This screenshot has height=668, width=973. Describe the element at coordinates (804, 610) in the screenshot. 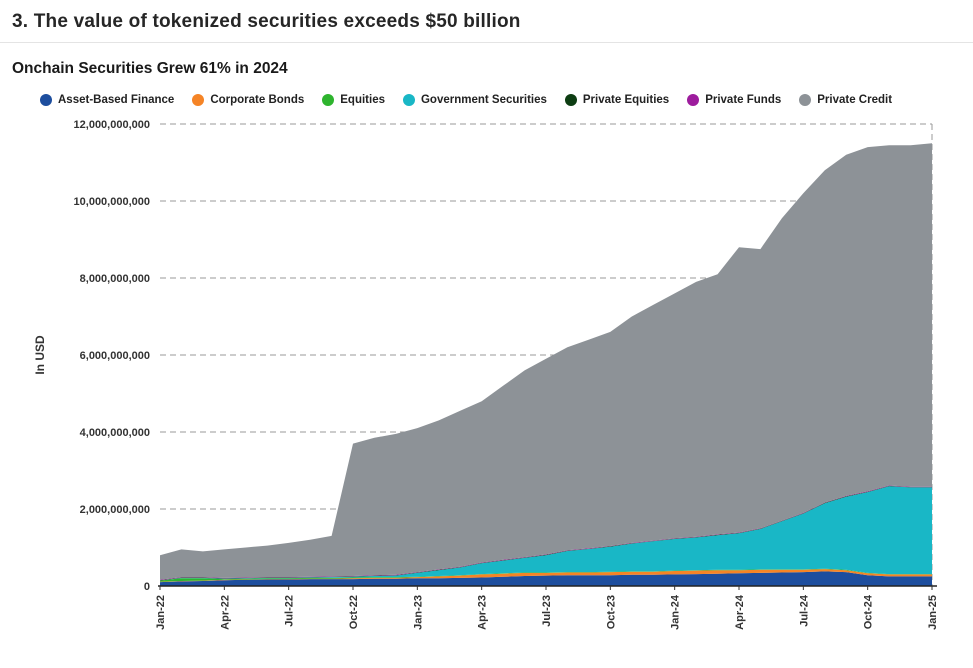

I see `x-axis-tick-label: Jul-24` at that location.